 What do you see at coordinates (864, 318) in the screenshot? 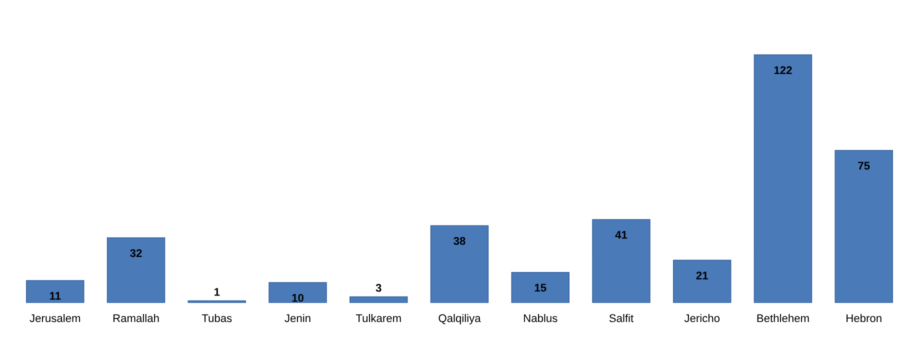
I see `x-tick-label: Hebron` at bounding box center [864, 318].